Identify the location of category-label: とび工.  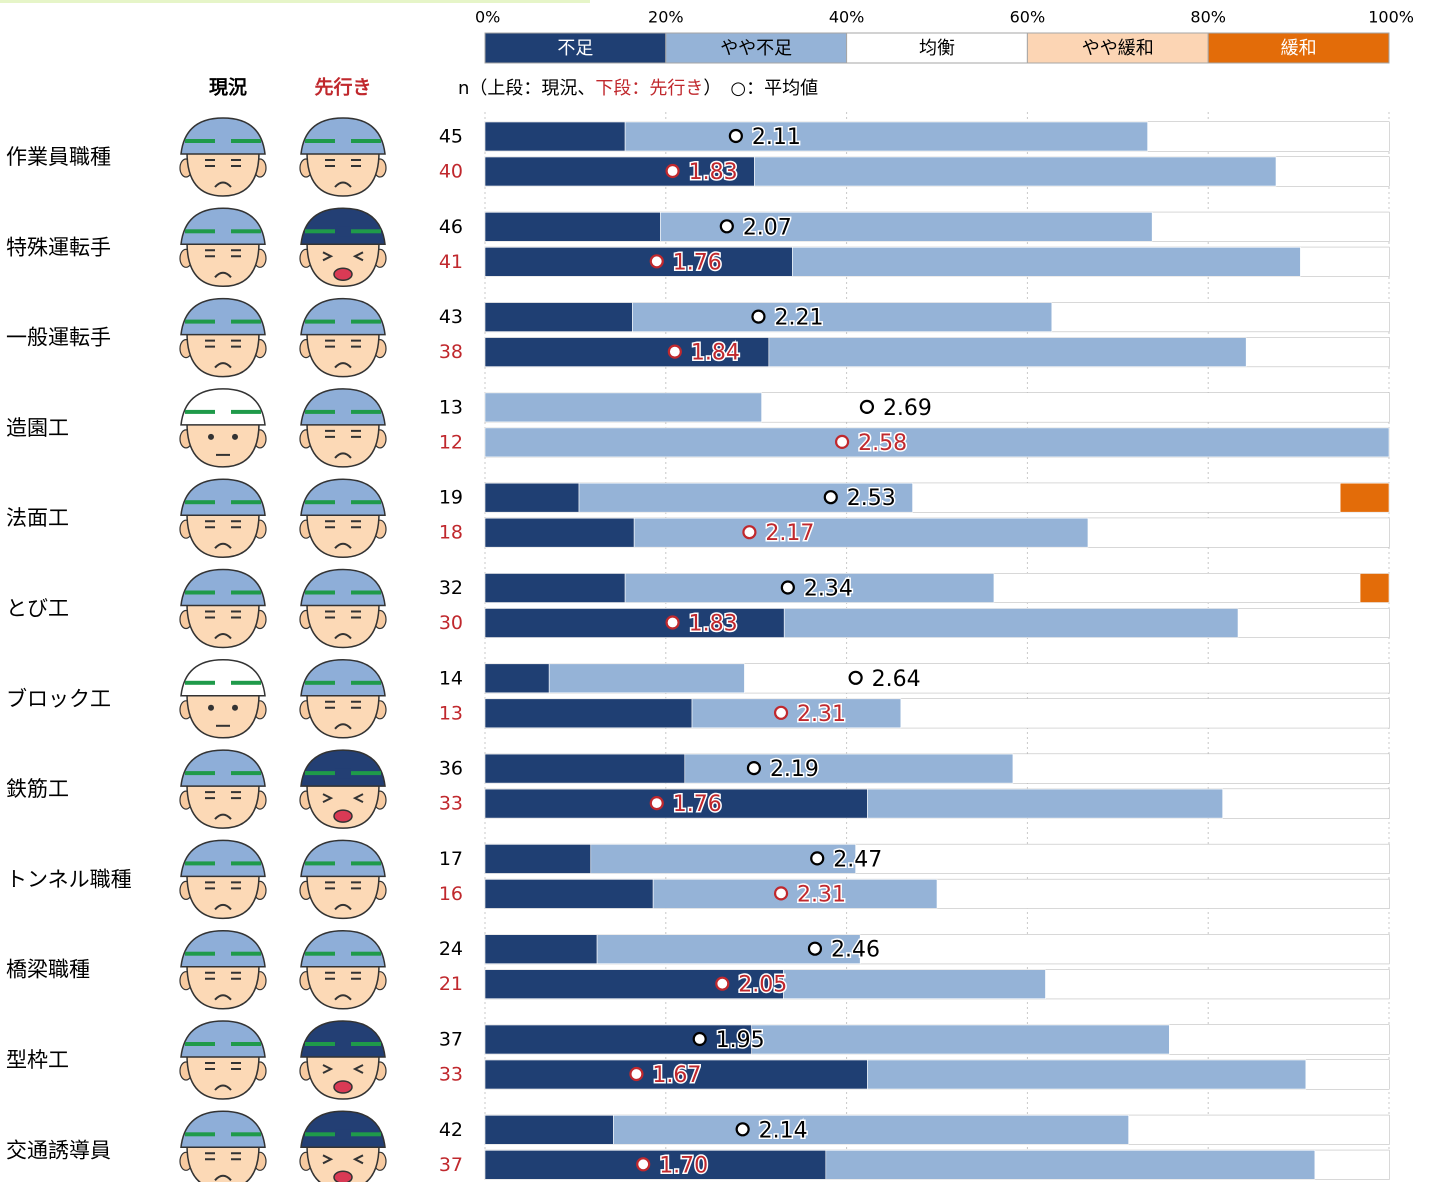
(37, 609).